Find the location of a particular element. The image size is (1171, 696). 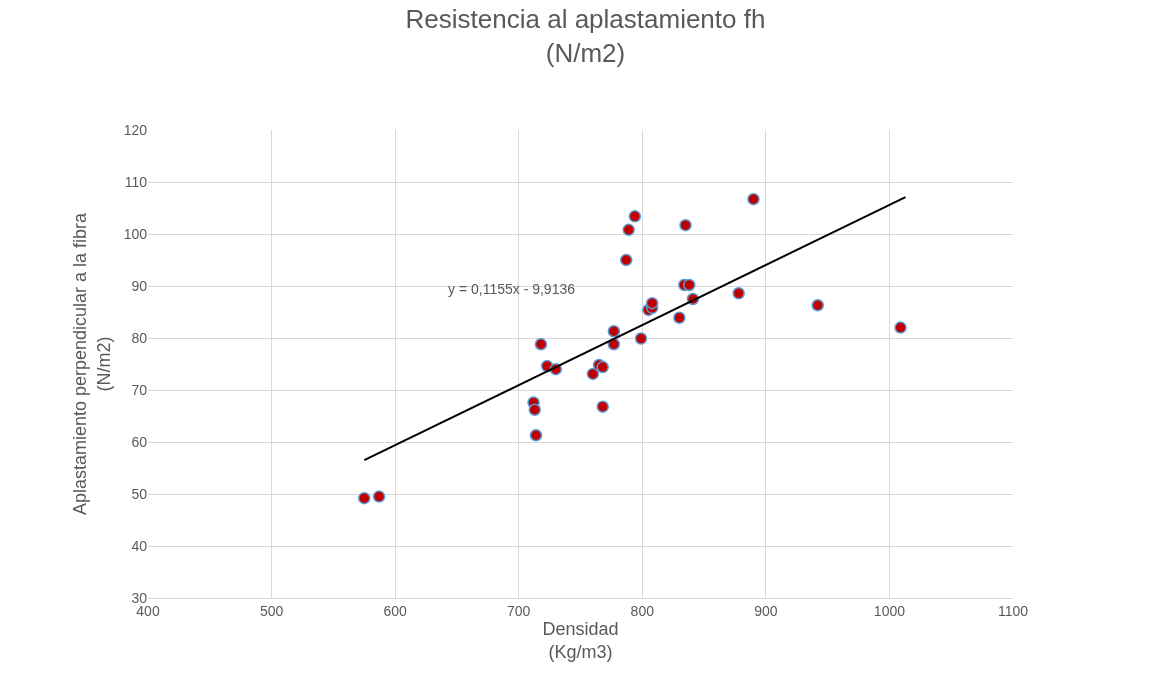

annotation: y = 0,1155x - 9,9136 is located at coordinates (512, 289).